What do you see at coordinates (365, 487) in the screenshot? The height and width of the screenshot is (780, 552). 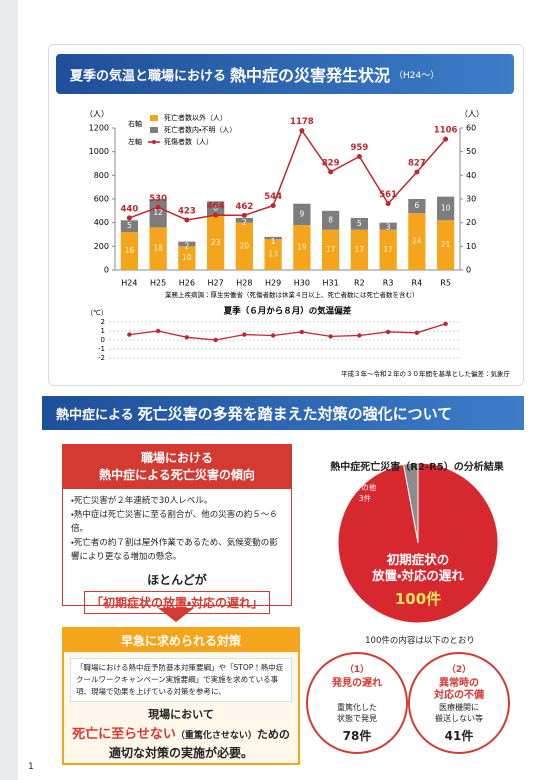 I see `pie-category: その他` at bounding box center [365, 487].